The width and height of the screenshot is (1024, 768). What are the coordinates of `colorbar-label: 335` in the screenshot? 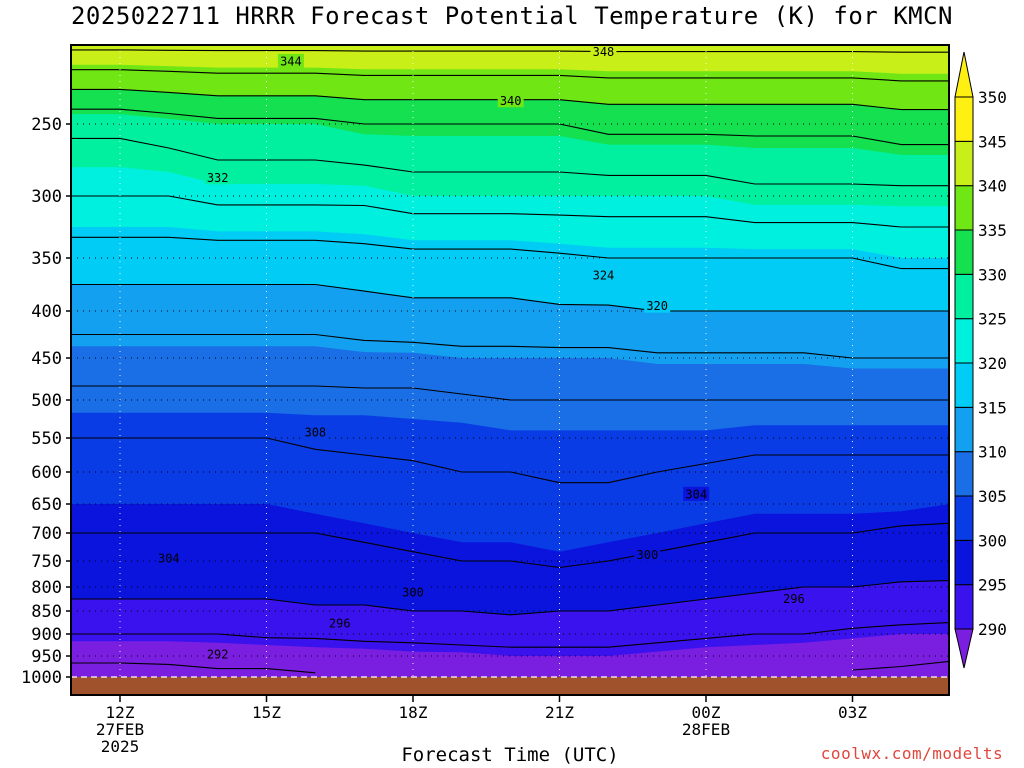 It's located at (992, 230).